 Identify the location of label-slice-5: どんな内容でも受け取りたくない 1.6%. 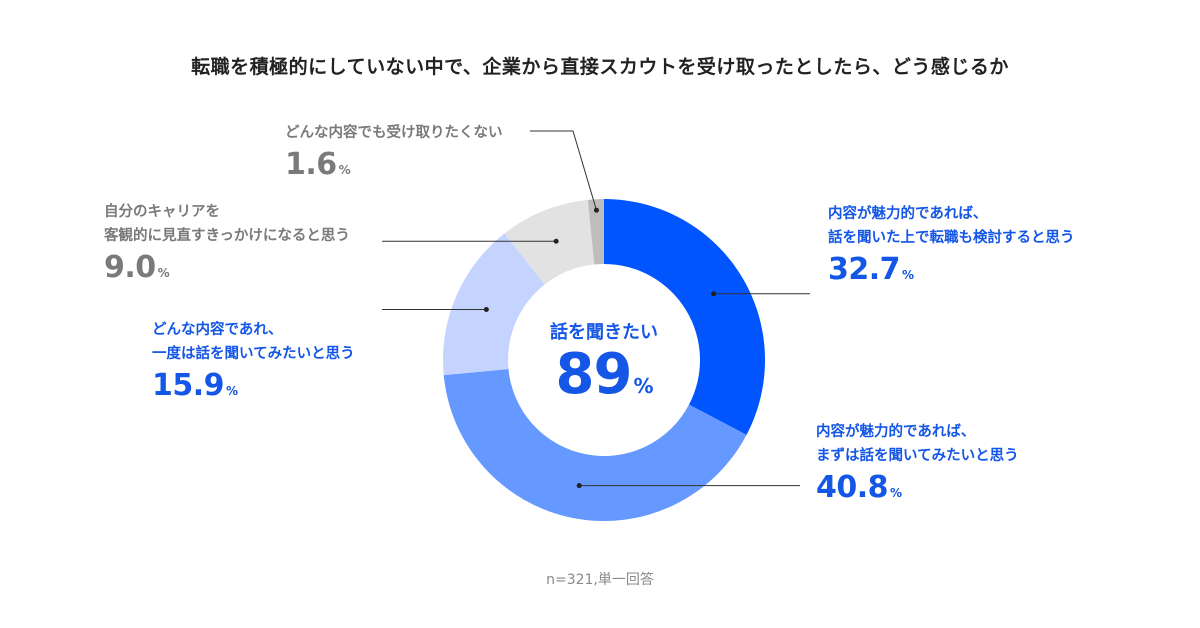
(394, 155).